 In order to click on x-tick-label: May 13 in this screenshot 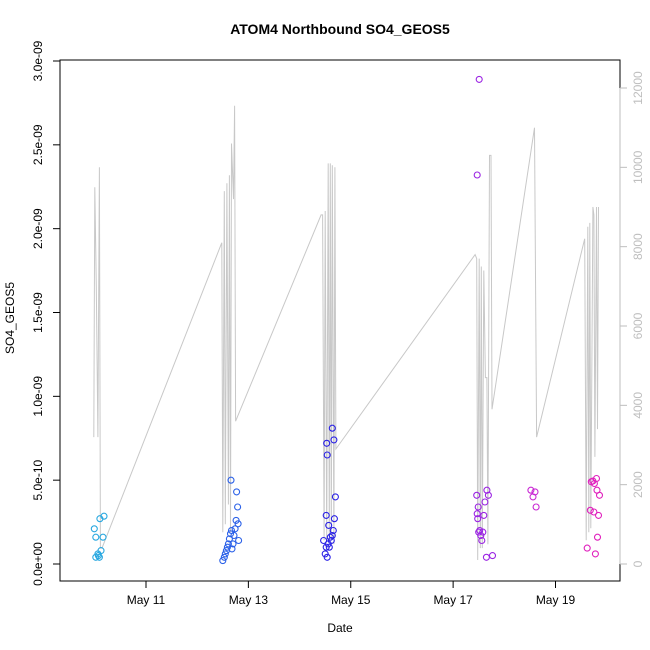, I will do `click(249, 600)`.